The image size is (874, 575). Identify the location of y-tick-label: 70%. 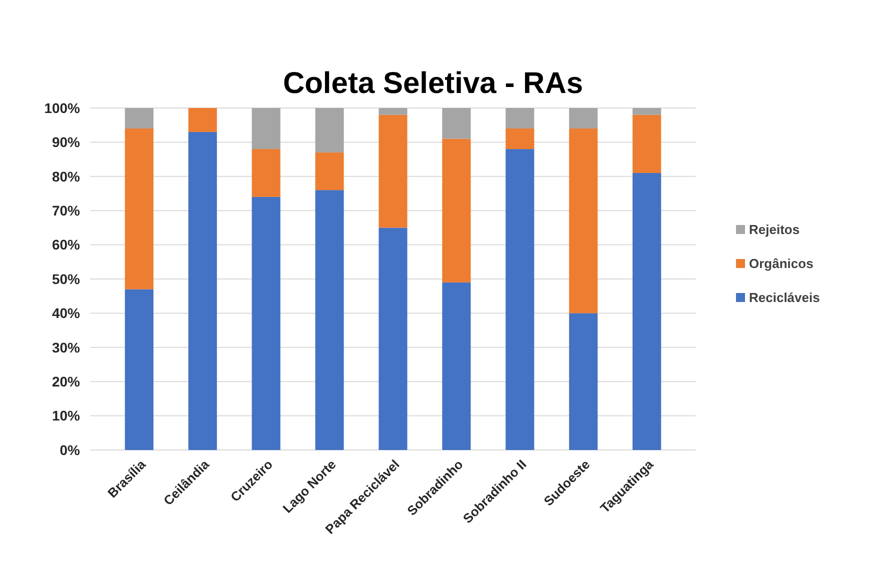
(66, 210).